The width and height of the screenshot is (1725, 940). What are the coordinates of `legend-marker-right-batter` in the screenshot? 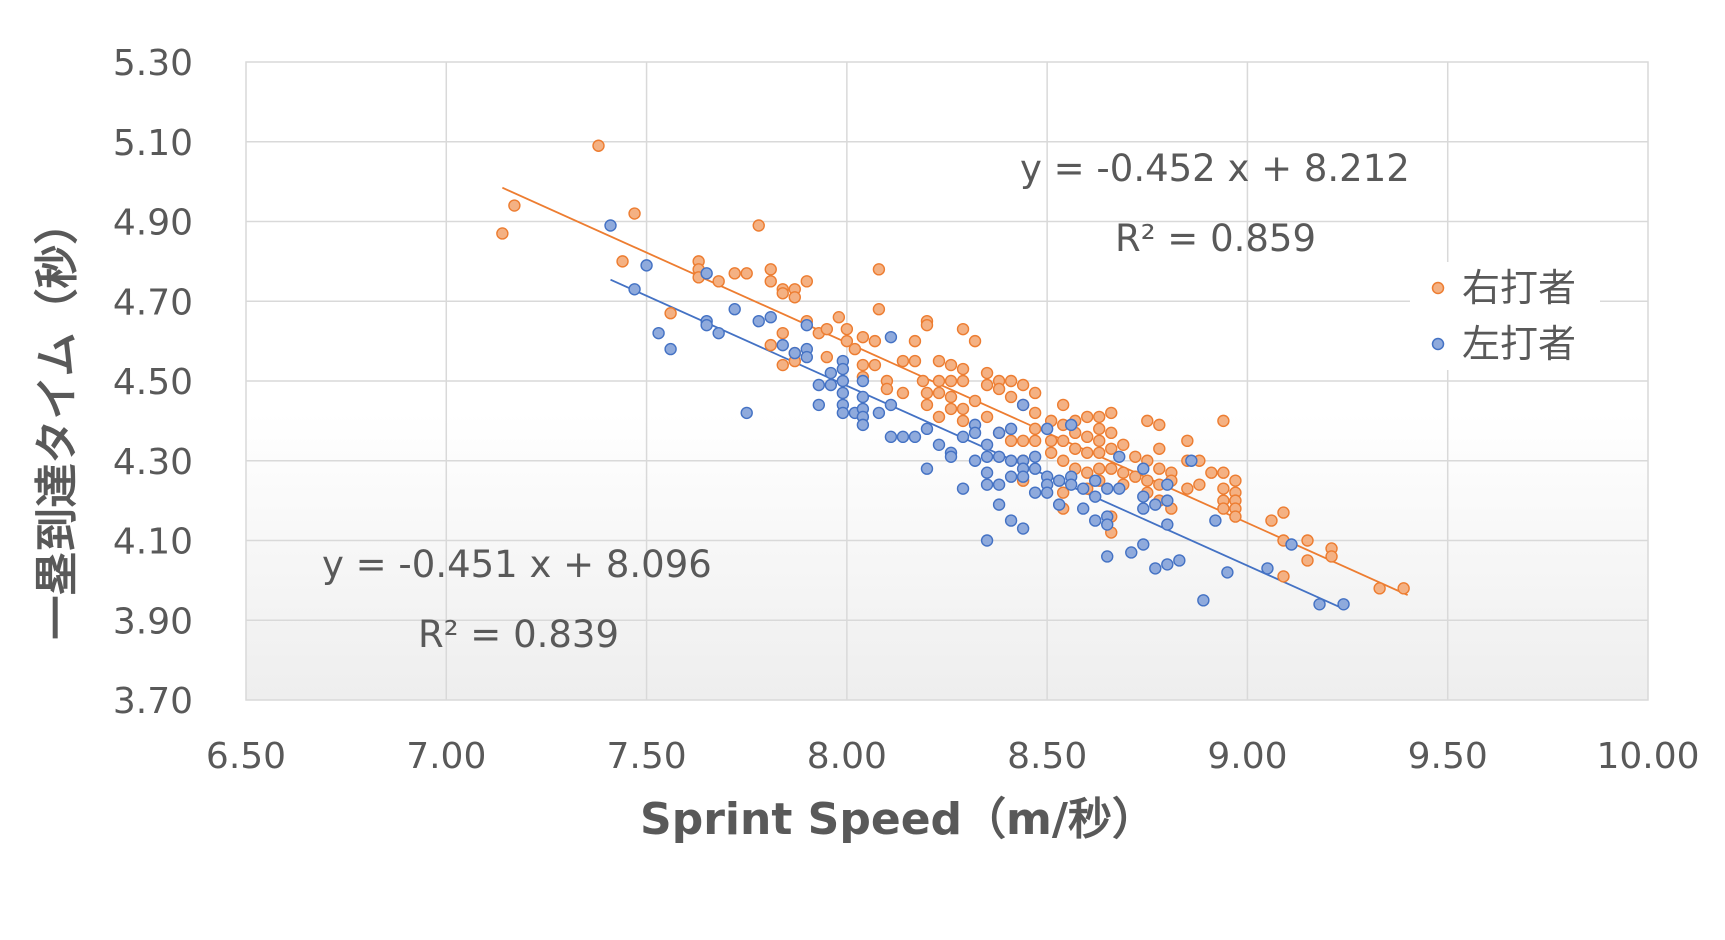 It's located at (1438, 288).